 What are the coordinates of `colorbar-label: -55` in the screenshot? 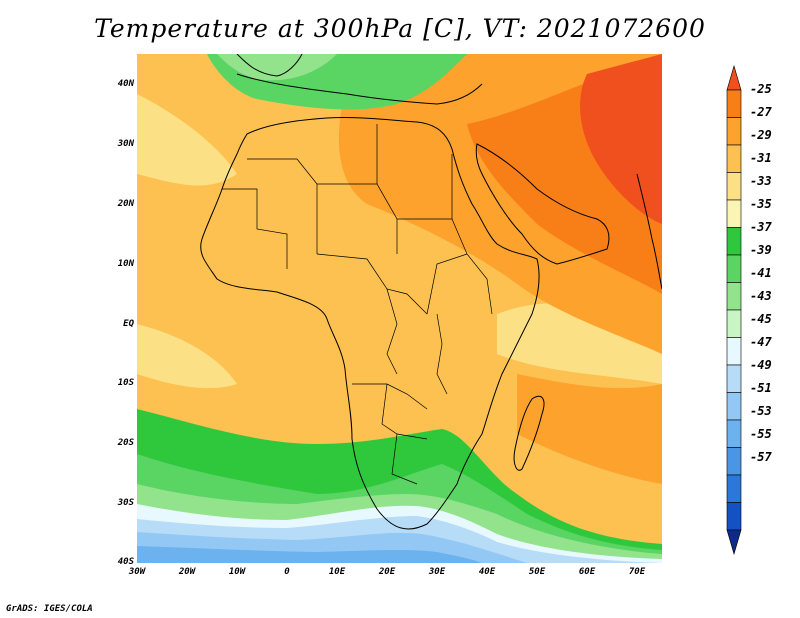 It's located at (761, 434).